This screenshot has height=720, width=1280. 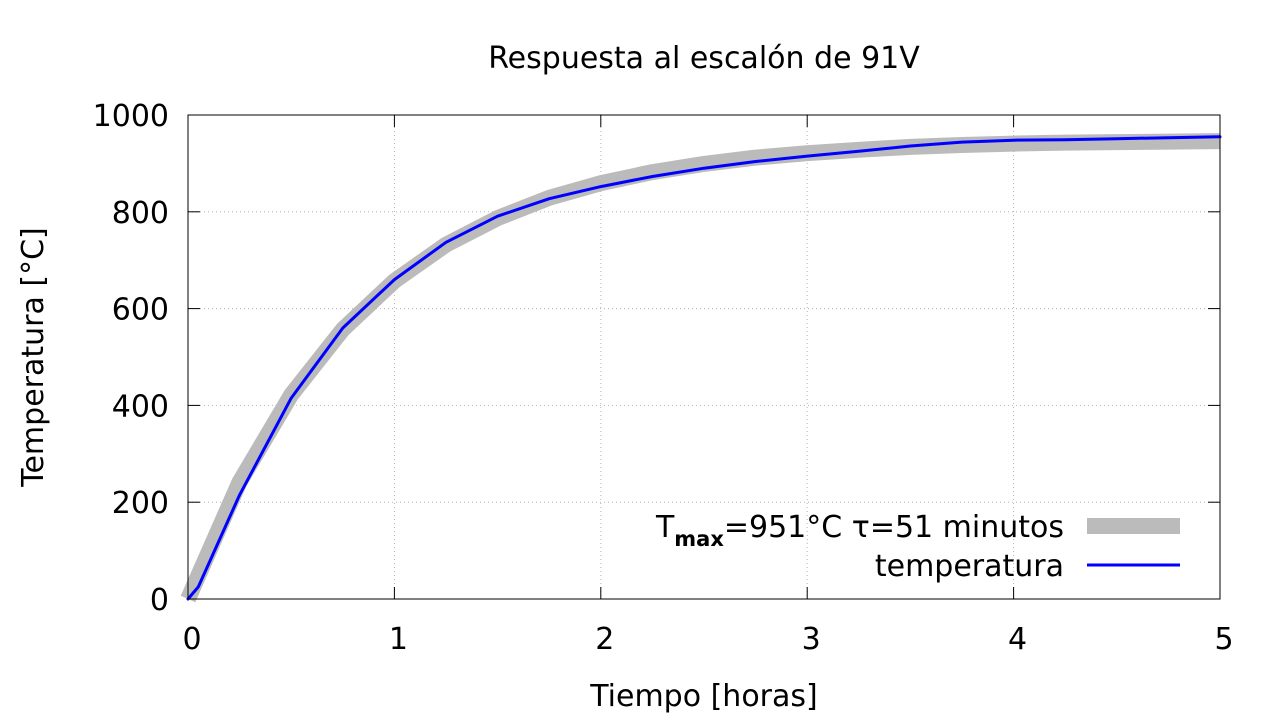 I want to click on y-axis-label: Temperatura [°C], so click(x=33, y=357).